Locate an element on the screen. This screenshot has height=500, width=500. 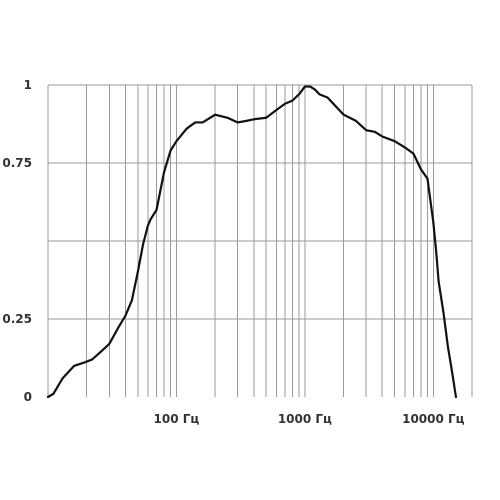
x-tick-label: 1000 Гц is located at coordinates (305, 419).